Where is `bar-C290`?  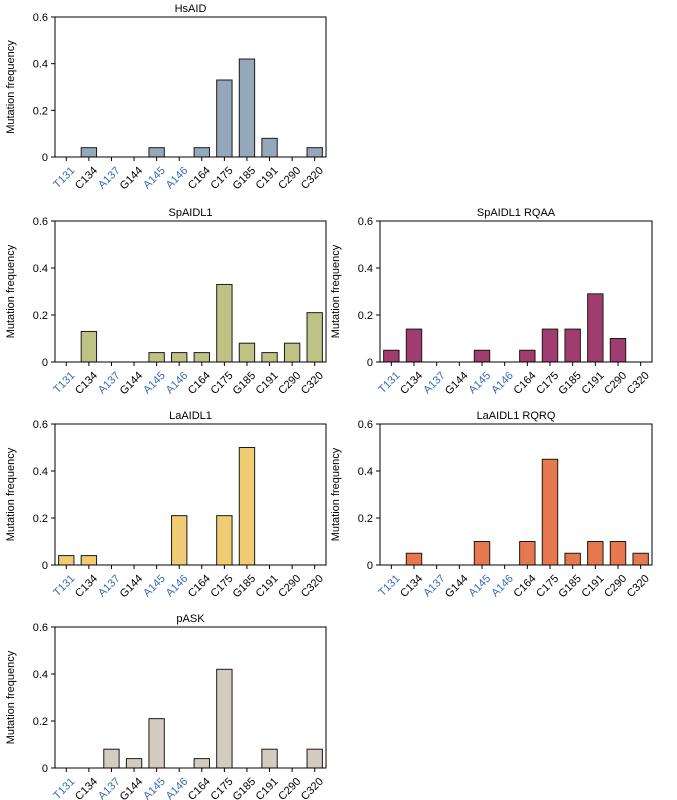 bar-C290 is located at coordinates (618, 350).